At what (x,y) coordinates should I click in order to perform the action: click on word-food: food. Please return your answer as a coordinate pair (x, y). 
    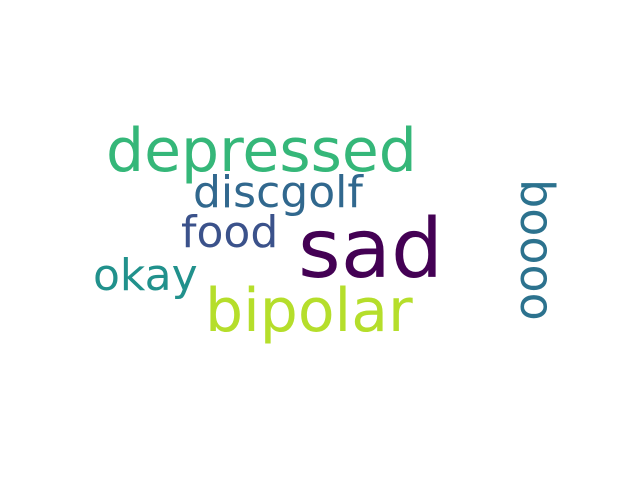
    Looking at the image, I should click on (230, 232).